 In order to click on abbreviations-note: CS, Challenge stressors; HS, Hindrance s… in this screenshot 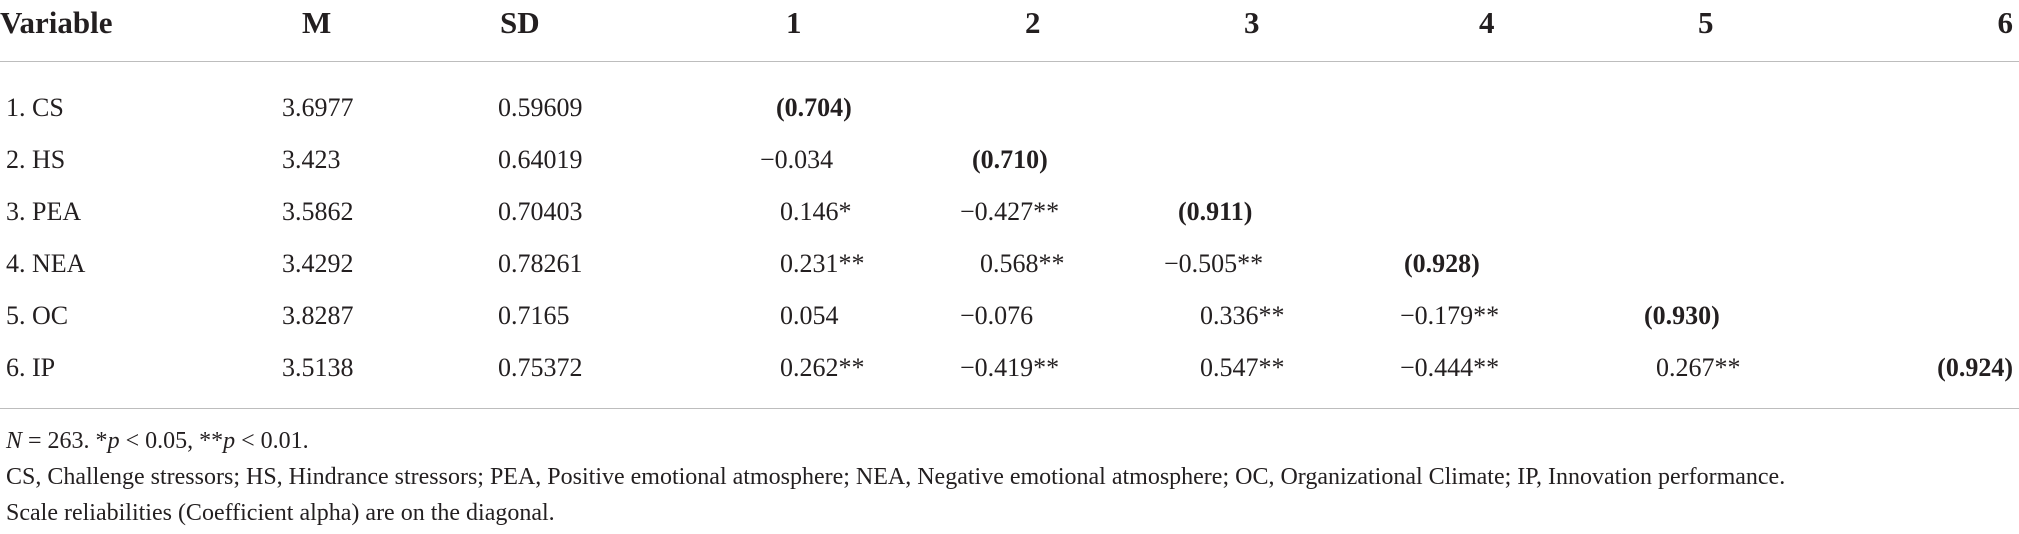, I will do `click(896, 477)`.